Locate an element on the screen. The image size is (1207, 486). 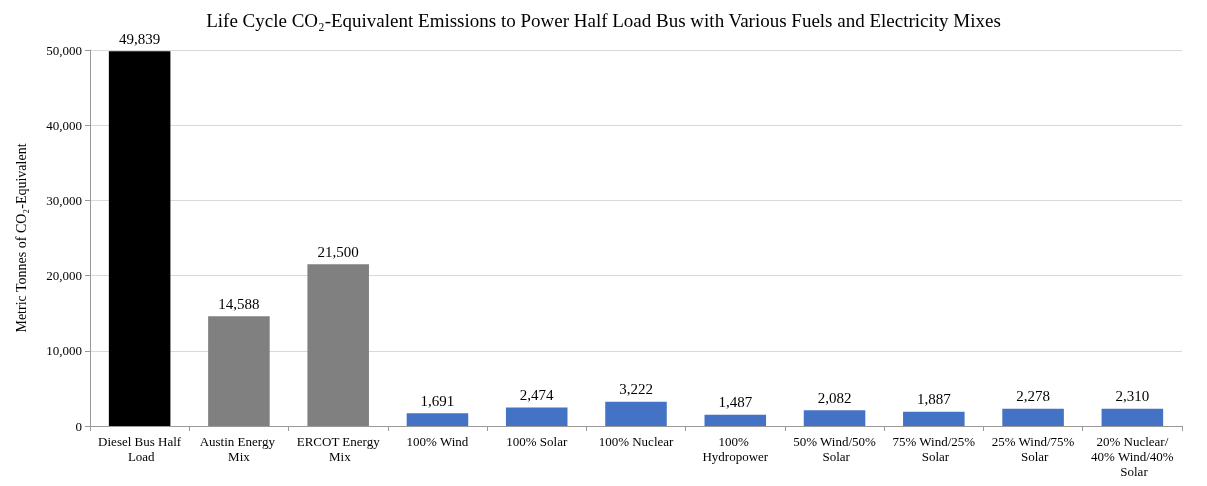
x-tick-label: 20% Nuclear/40% Wind/40% Solar is located at coordinates (1132, 456).